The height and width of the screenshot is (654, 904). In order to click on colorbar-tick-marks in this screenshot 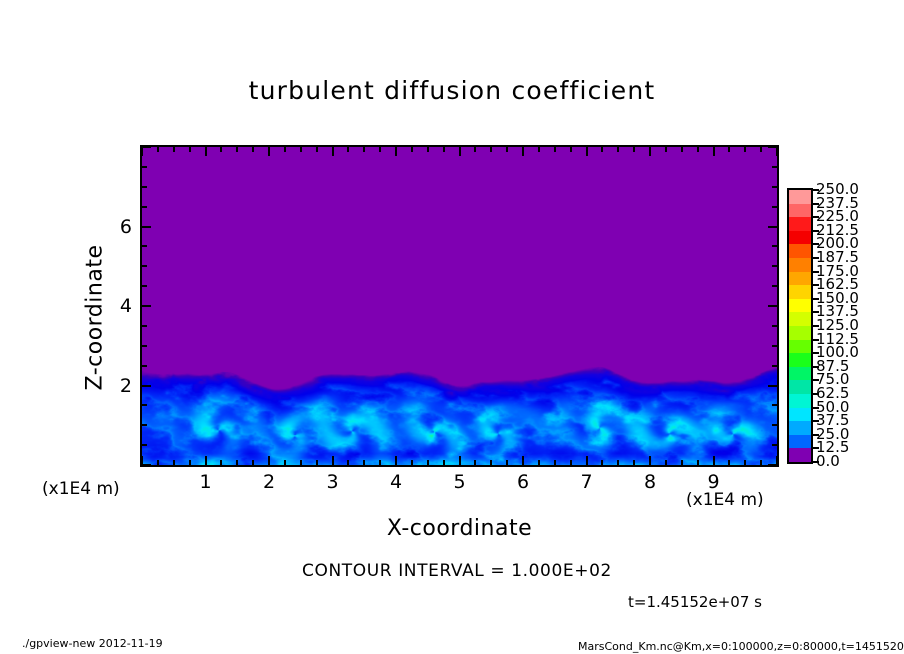, I will do `click(816, 326)`.